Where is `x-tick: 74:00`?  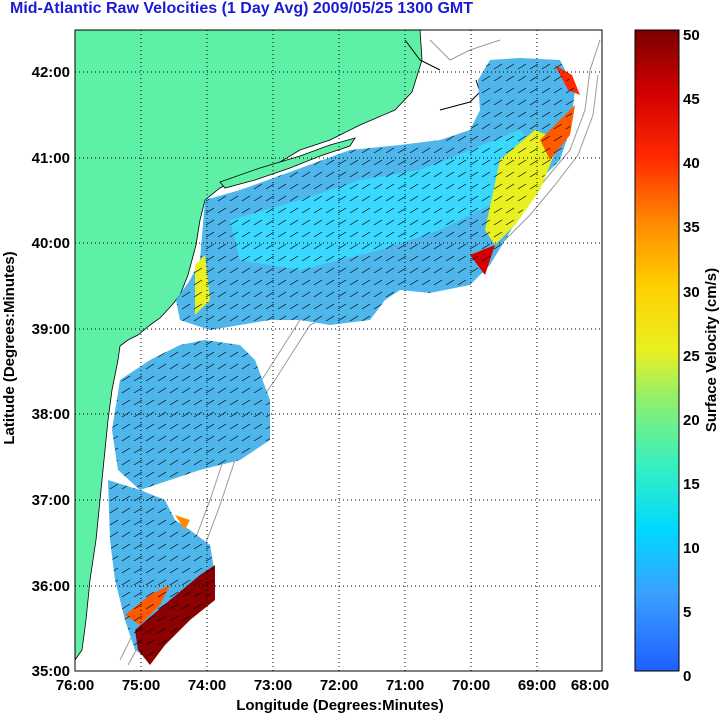
x-tick: 74:00 is located at coordinates (207, 685).